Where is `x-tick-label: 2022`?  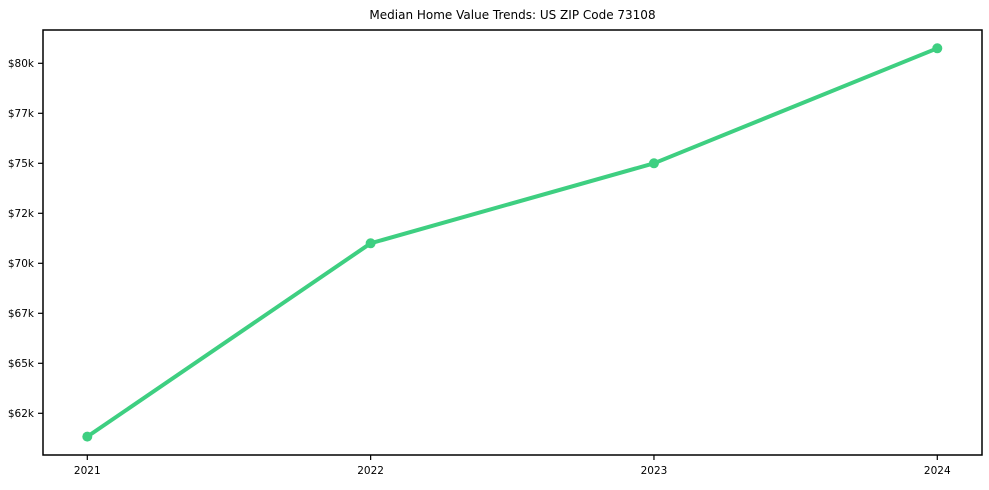 x-tick-label: 2022 is located at coordinates (370, 471).